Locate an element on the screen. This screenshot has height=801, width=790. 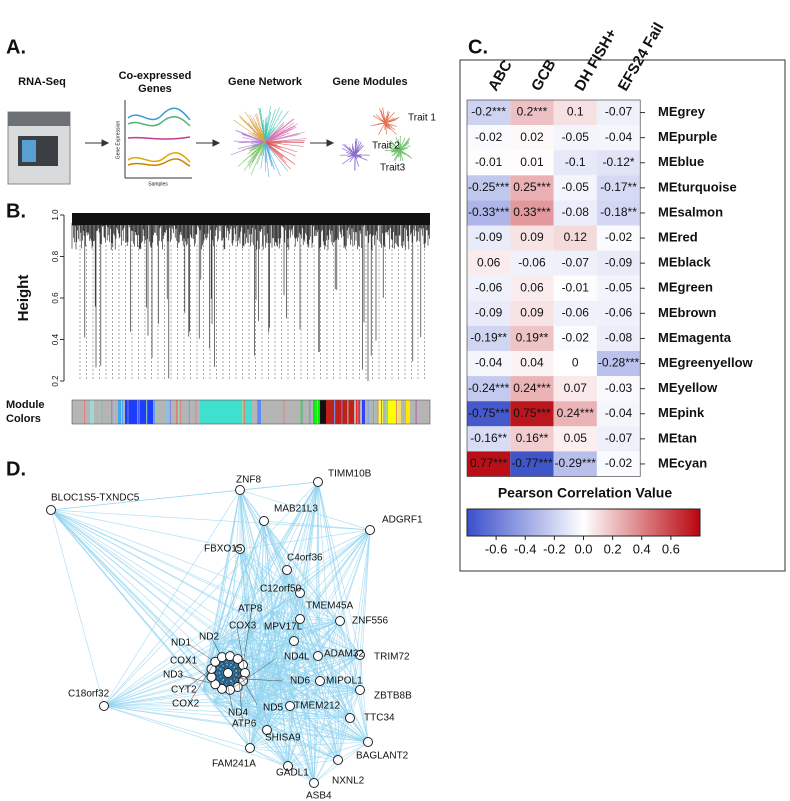
row-label: MEgreenyellow is located at coordinates (706, 362).